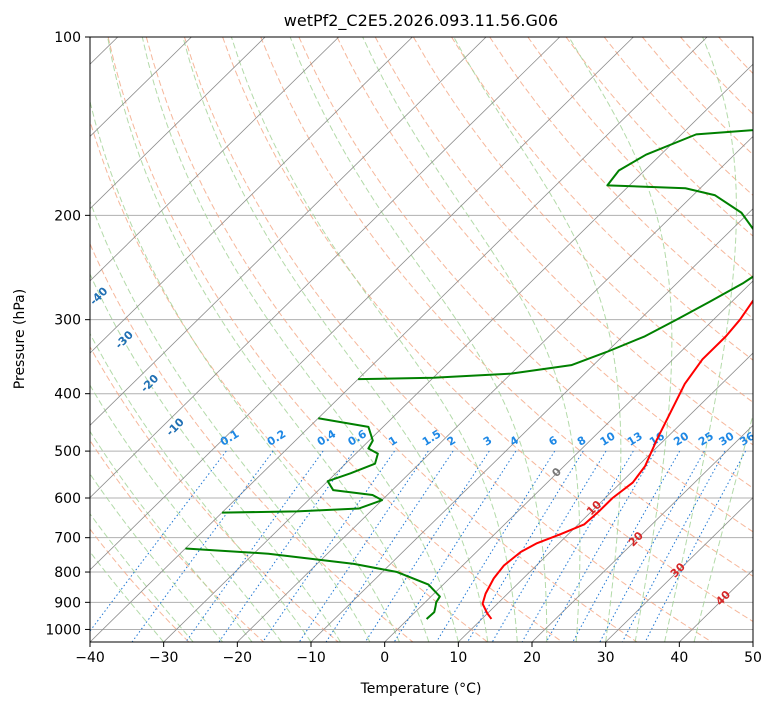 This screenshot has height=708, width=775. I want to click on x-tick-label: 50, so click(753, 658).